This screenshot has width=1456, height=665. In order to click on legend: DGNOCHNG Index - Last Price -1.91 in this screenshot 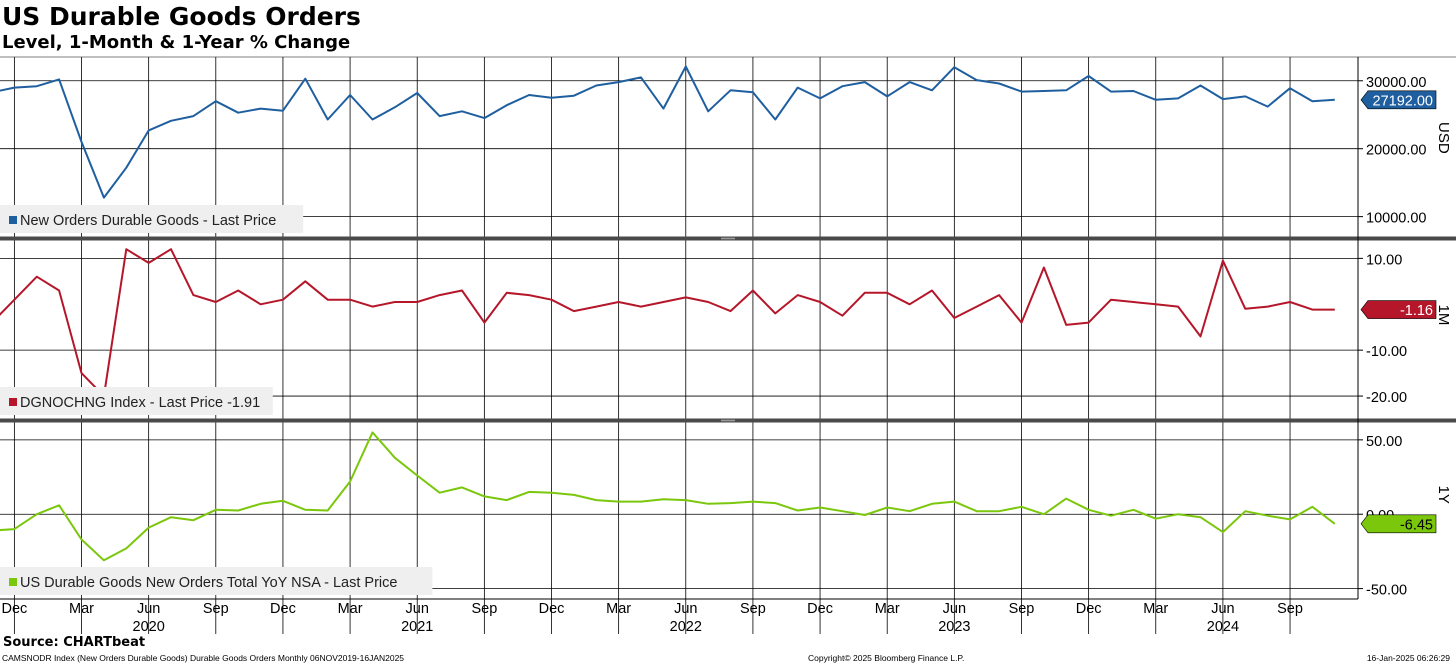, I will do `click(136, 401)`.